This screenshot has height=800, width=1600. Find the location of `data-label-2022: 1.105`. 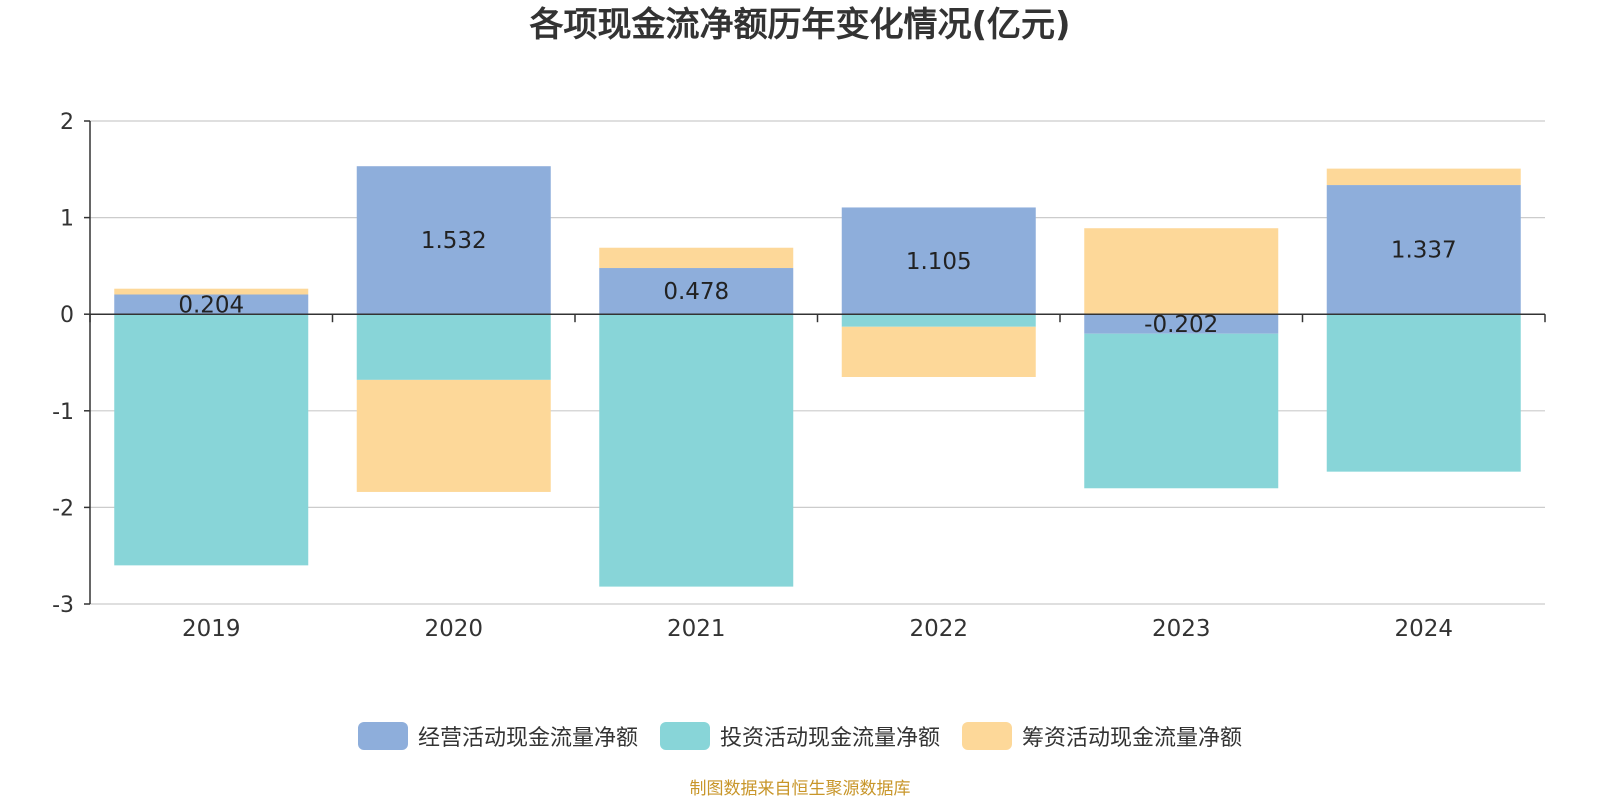

data-label-2022: 1.105 is located at coordinates (939, 262).